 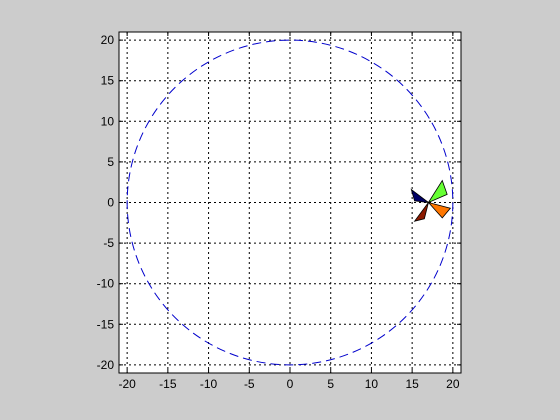 What do you see at coordinates (108, 40) in the screenshot?
I see `y-tick-label: 20` at bounding box center [108, 40].